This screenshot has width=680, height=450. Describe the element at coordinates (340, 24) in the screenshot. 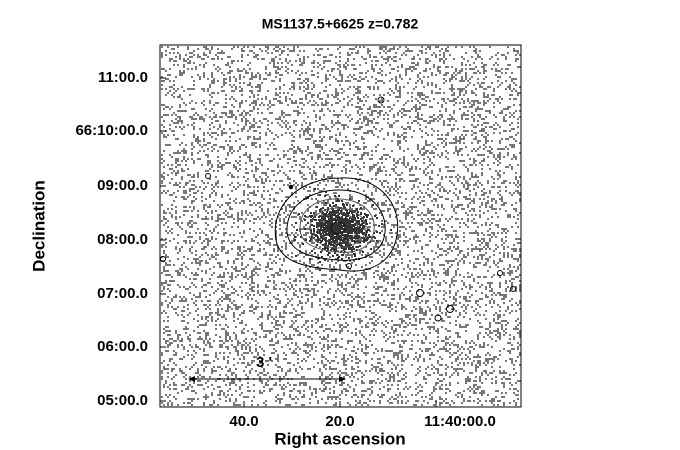

I see `title: MS1137.5+6625 z=0.782` at that location.